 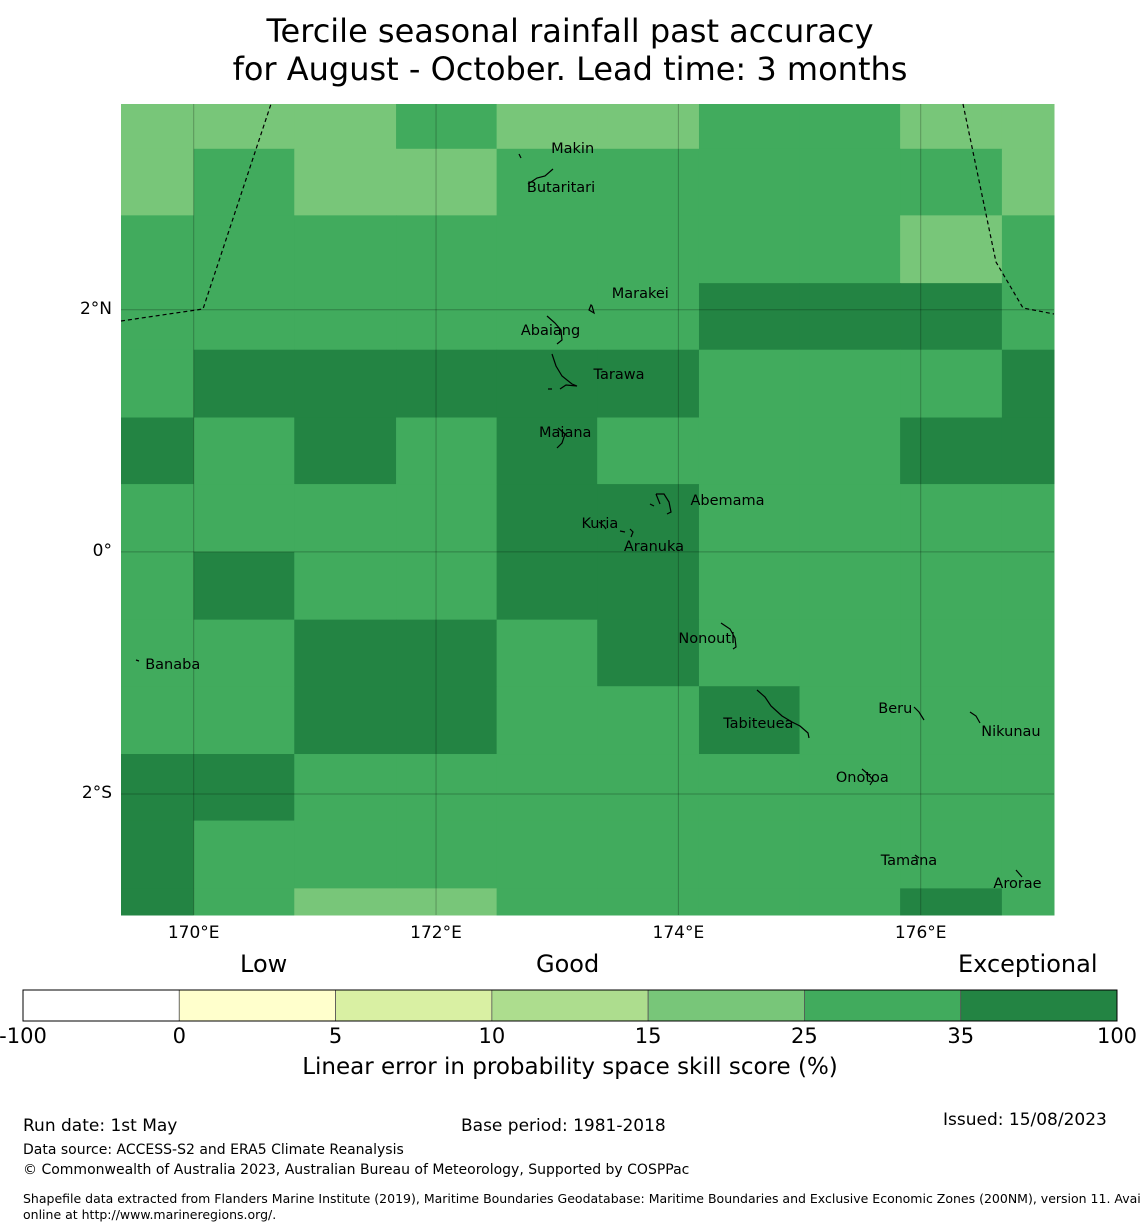 What do you see at coordinates (591, 309) in the screenshot?
I see `island-marakei` at bounding box center [591, 309].